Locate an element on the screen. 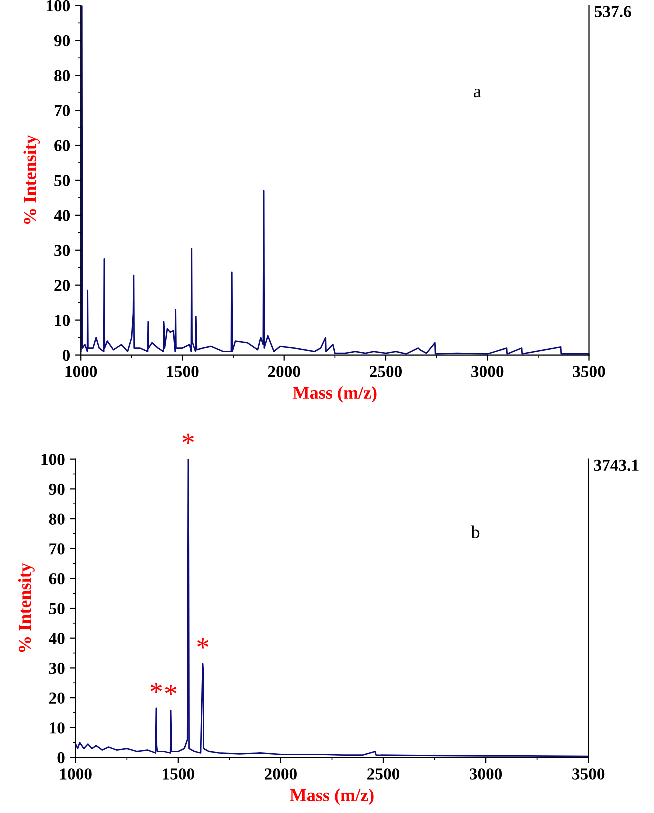  annotation: b is located at coordinates (475, 532).